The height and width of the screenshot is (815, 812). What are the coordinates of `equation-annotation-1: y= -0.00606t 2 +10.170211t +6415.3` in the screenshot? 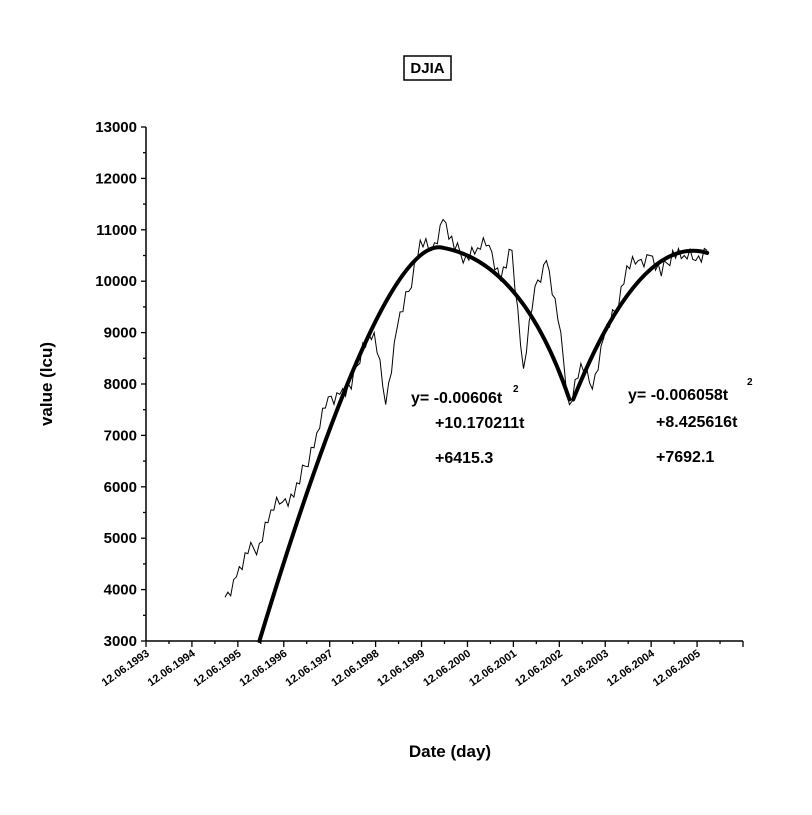 It's located at (468, 425).